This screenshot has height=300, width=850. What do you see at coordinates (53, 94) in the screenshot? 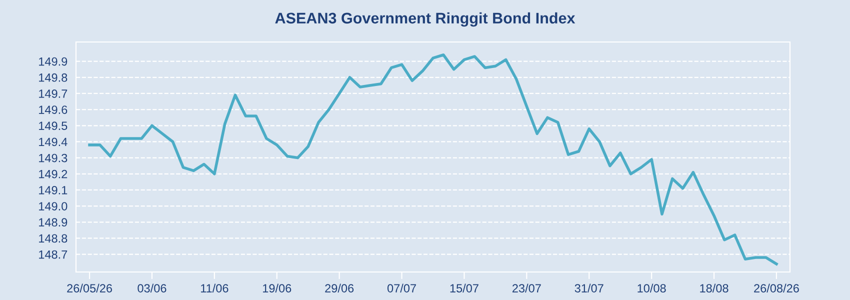
I see `y-tick-label: 149.7` at bounding box center [53, 94].